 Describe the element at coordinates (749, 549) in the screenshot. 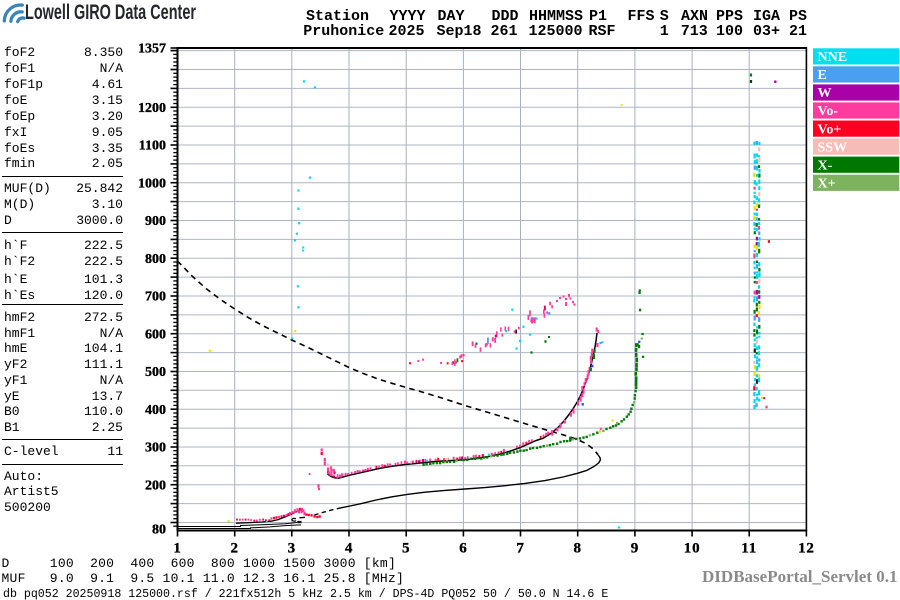

I see `svg-text: 11` at that location.